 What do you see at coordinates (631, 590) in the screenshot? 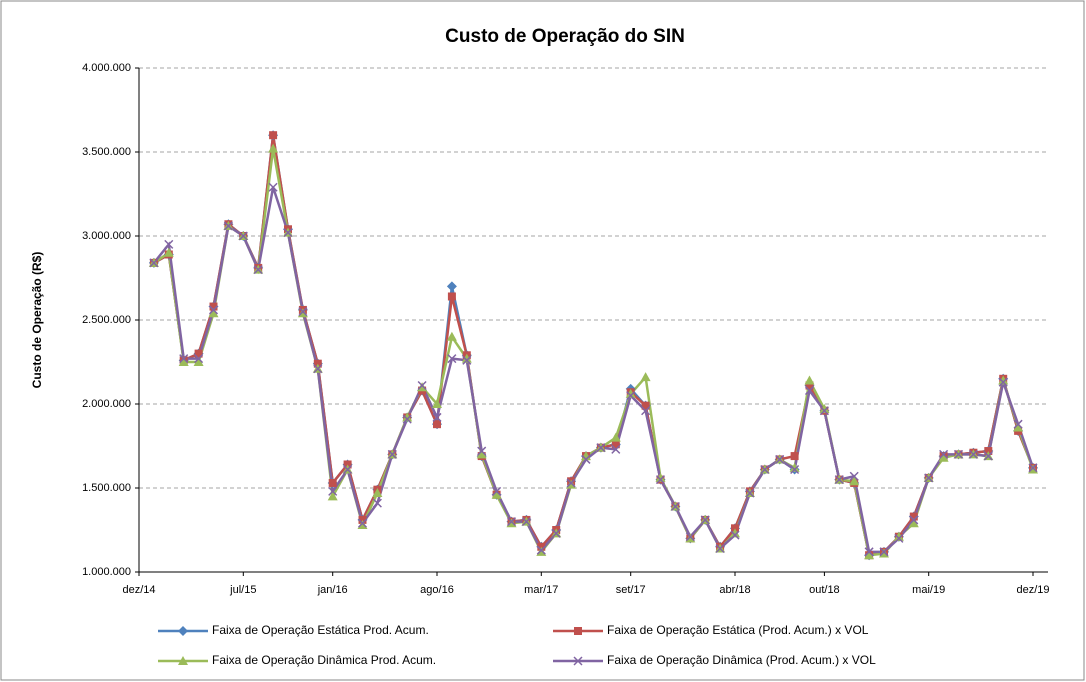
I see `x-tick-label: set/17` at bounding box center [631, 590].